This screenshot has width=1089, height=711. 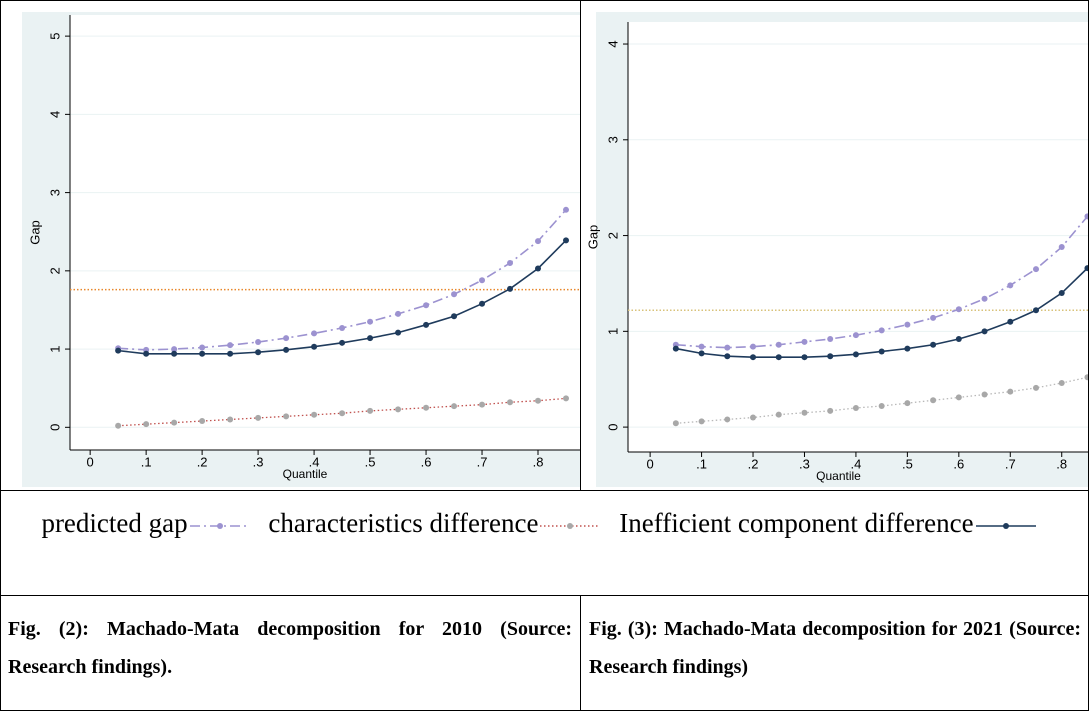 What do you see at coordinates (114, 523) in the screenshot?
I see `legend-label: predicted gap` at bounding box center [114, 523].